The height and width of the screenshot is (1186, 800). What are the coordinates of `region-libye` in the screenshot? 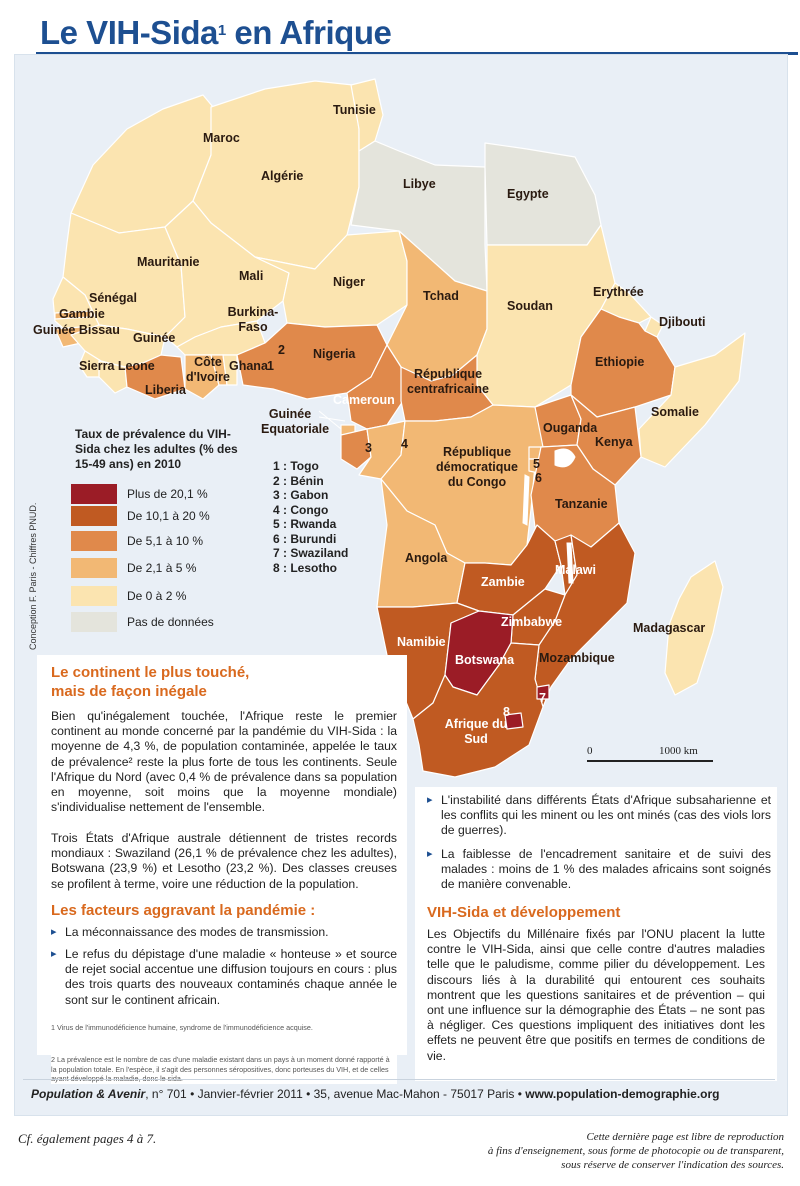 It's located at (419, 216).